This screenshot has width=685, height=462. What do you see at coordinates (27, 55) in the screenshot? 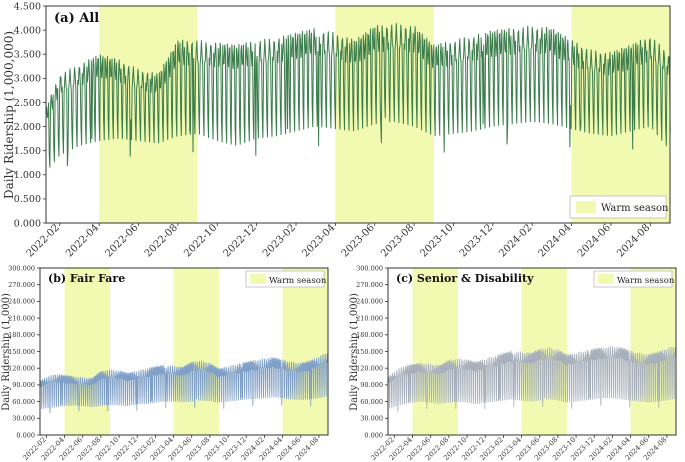
I see `y-tick-label: 3.500` at bounding box center [27, 55].